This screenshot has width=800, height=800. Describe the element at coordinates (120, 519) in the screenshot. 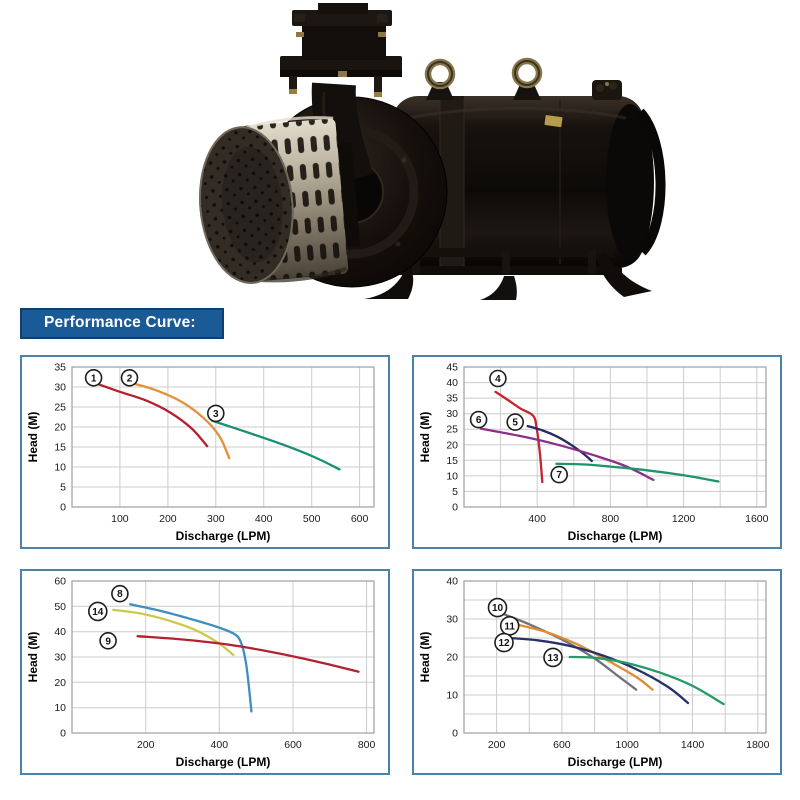

I see `svg-text: 100` at that location.